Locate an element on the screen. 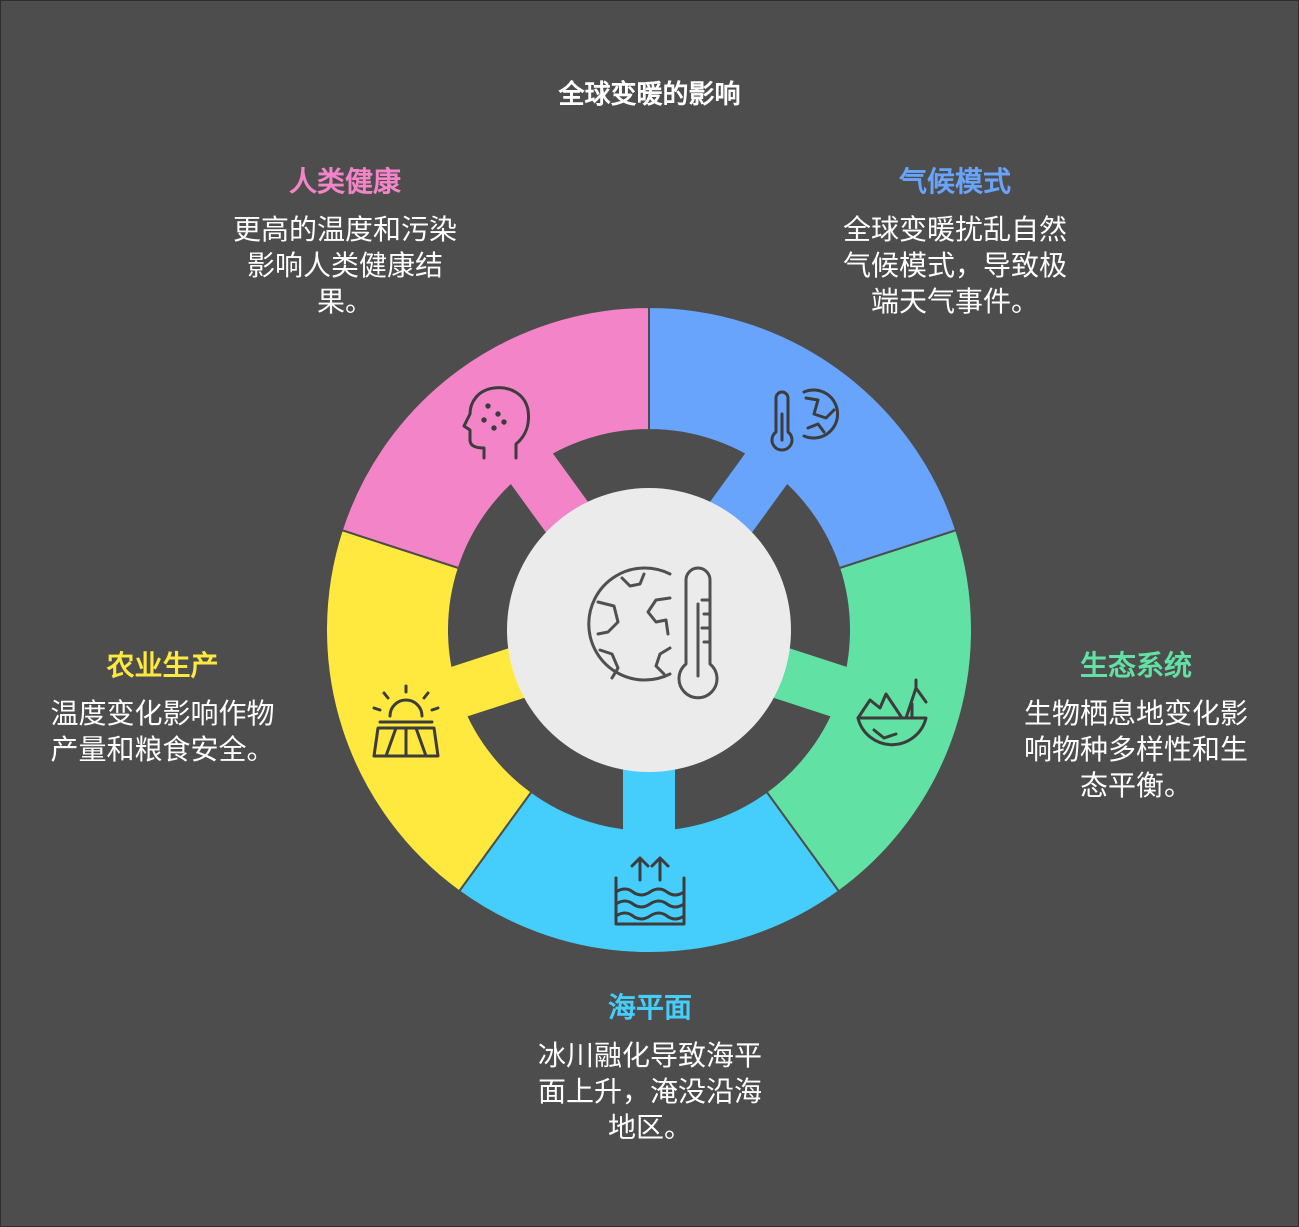 Image resolution: width=1299 pixels, height=1227 pixels. eco-text-line-1: 生物栖息地变化影 is located at coordinates (1135, 713).